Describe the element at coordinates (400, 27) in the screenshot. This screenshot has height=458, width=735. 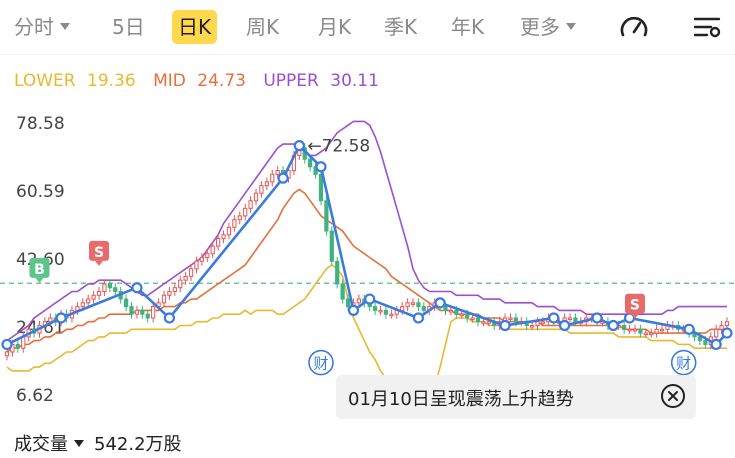
I see `tab-6: 季K` at that location.